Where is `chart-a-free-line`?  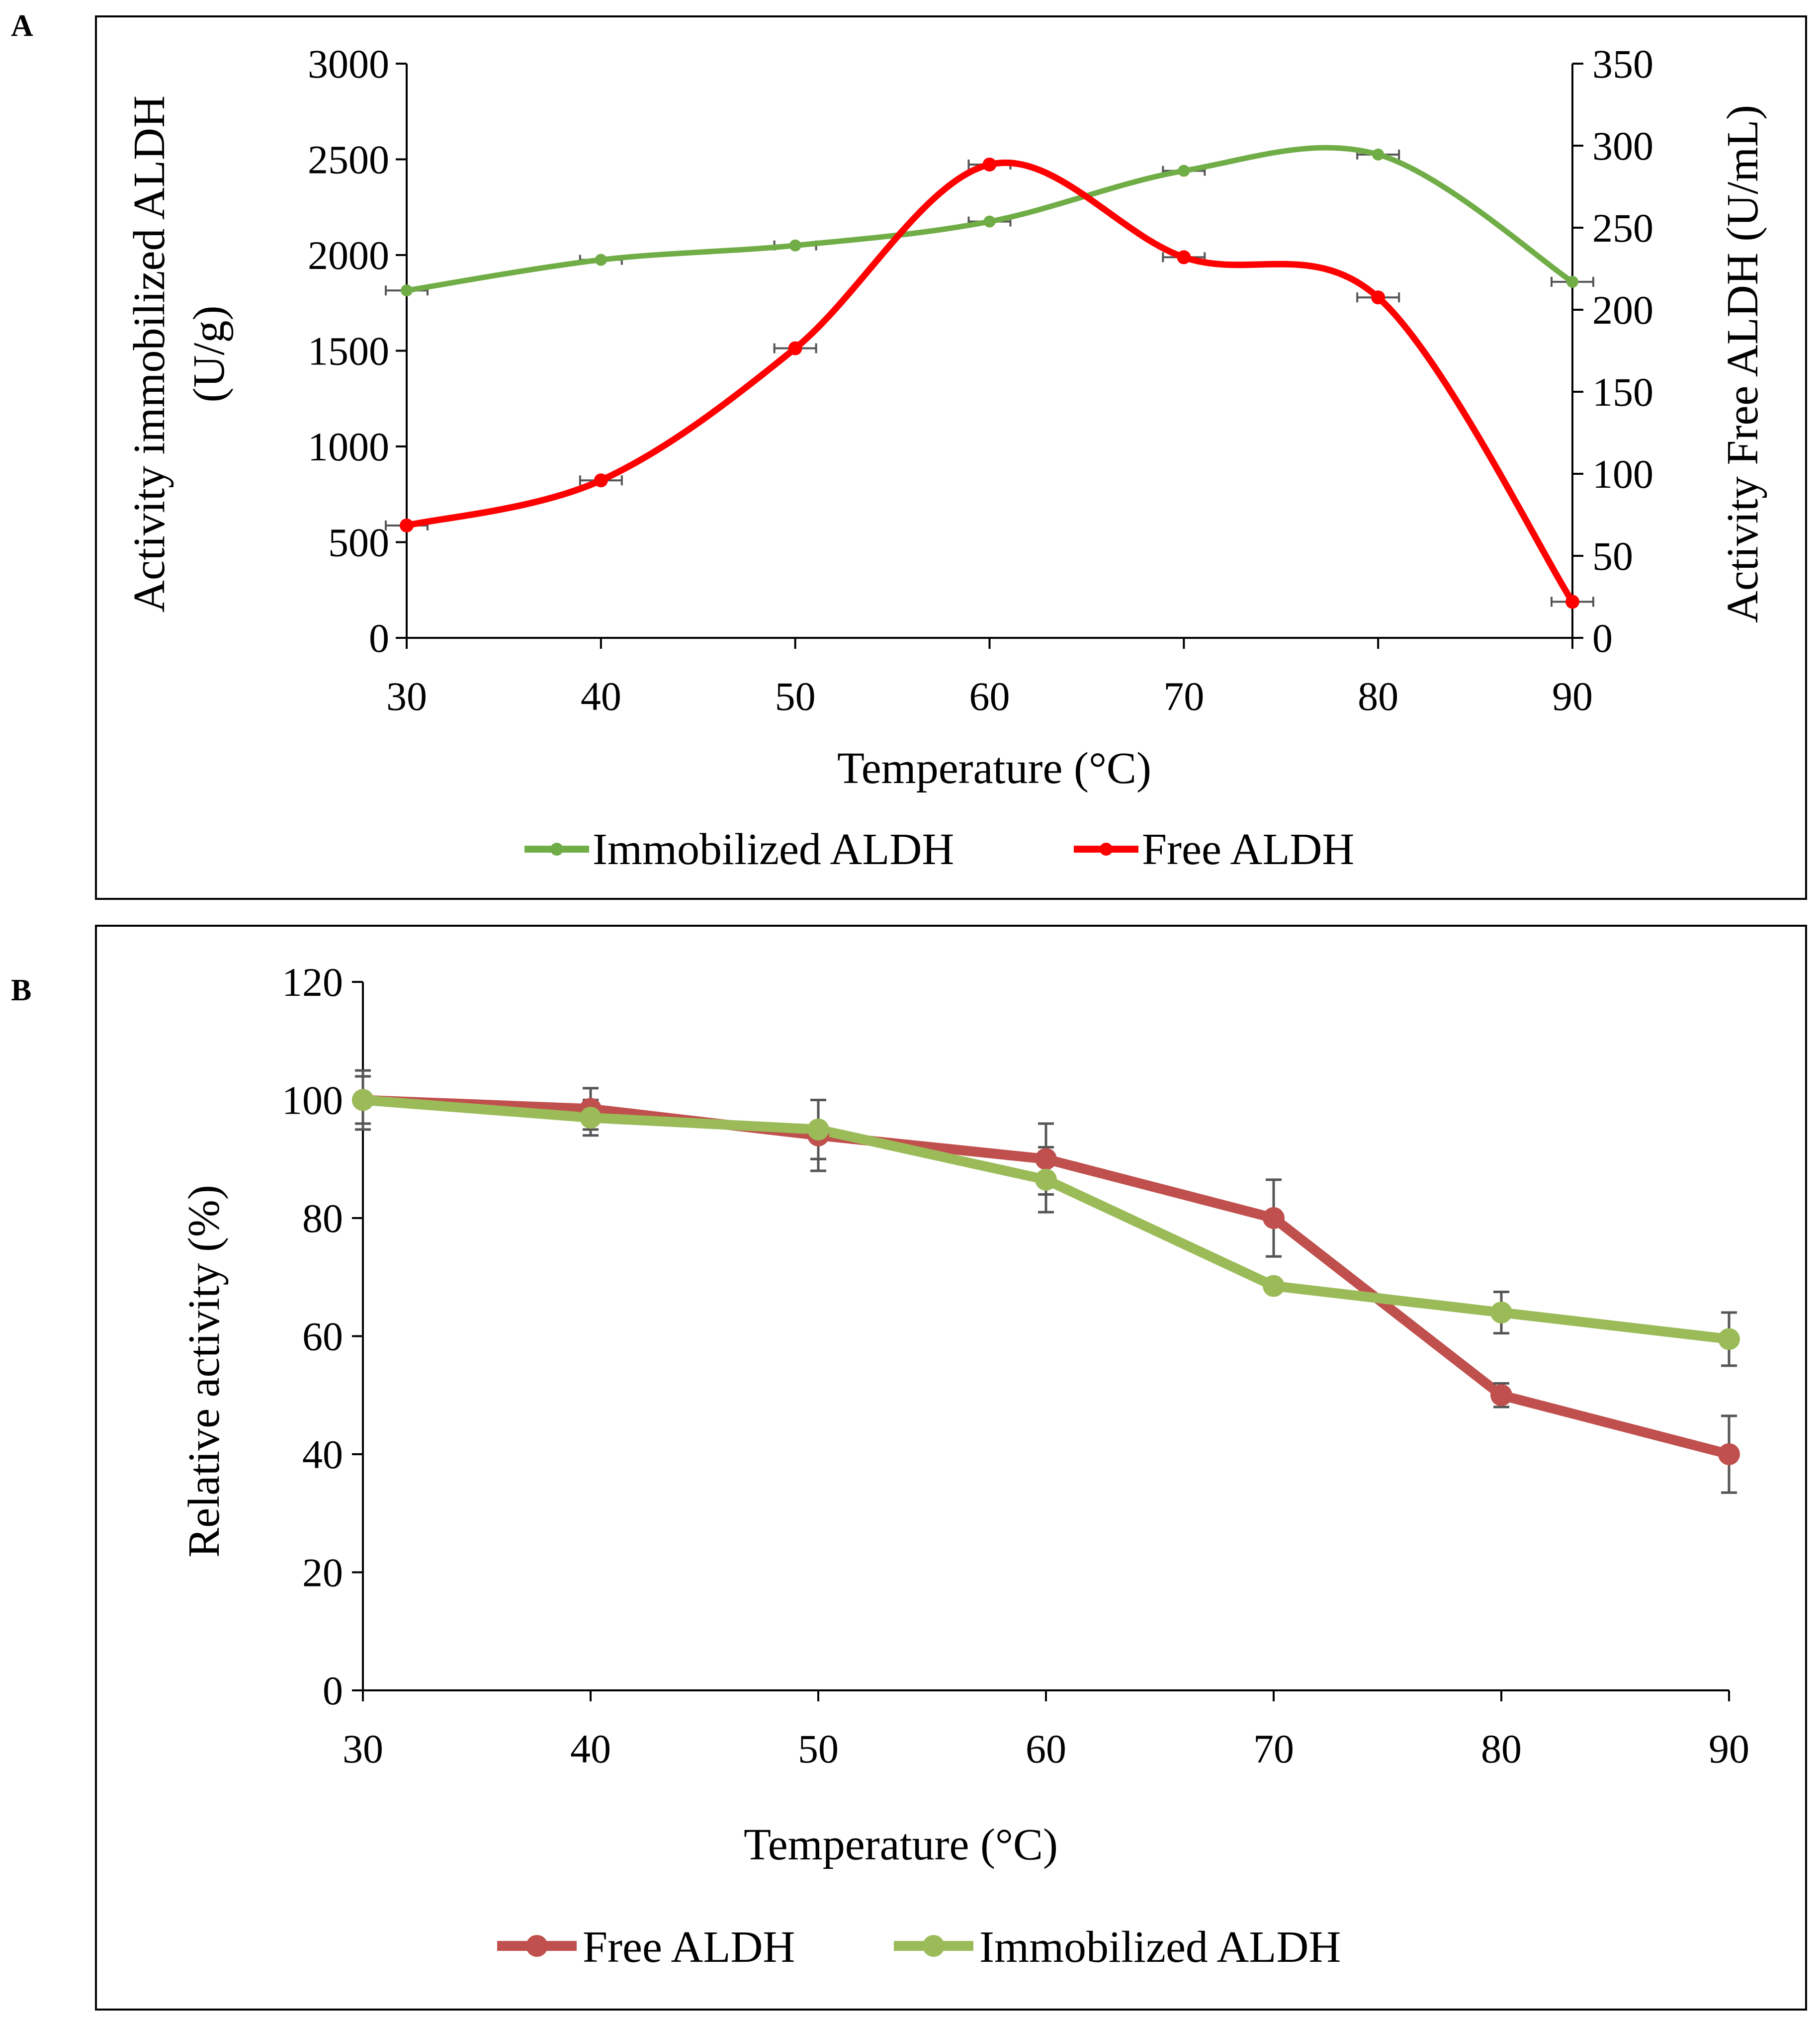
chart-a-free-line is located at coordinates (990, 382).